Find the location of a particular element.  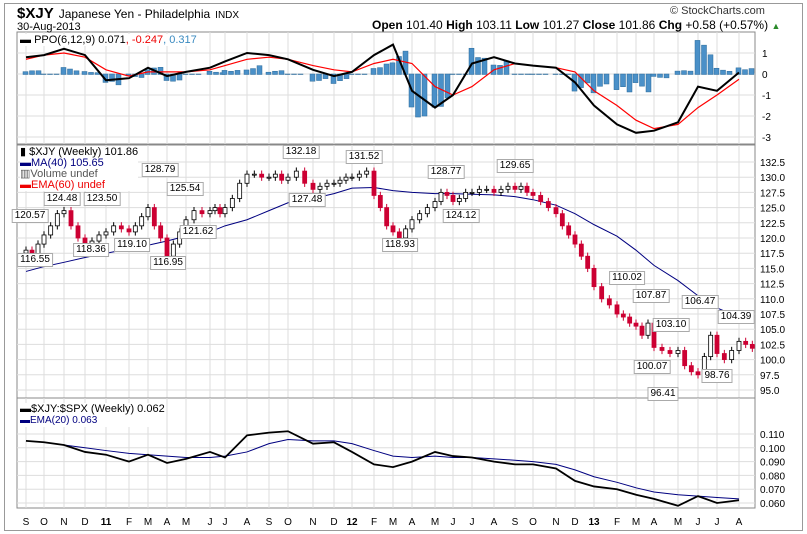

ratio-tick-label: 0.080 is located at coordinates (772, 476).